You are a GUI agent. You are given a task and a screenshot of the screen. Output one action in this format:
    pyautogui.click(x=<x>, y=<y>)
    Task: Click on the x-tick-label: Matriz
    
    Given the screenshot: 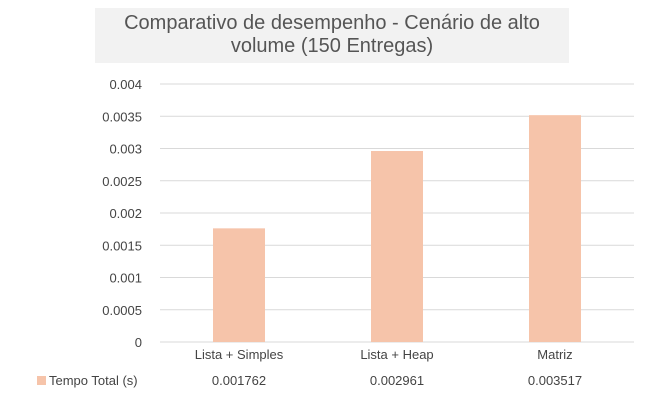 What is the action you would take?
    pyautogui.click(x=554, y=354)
    